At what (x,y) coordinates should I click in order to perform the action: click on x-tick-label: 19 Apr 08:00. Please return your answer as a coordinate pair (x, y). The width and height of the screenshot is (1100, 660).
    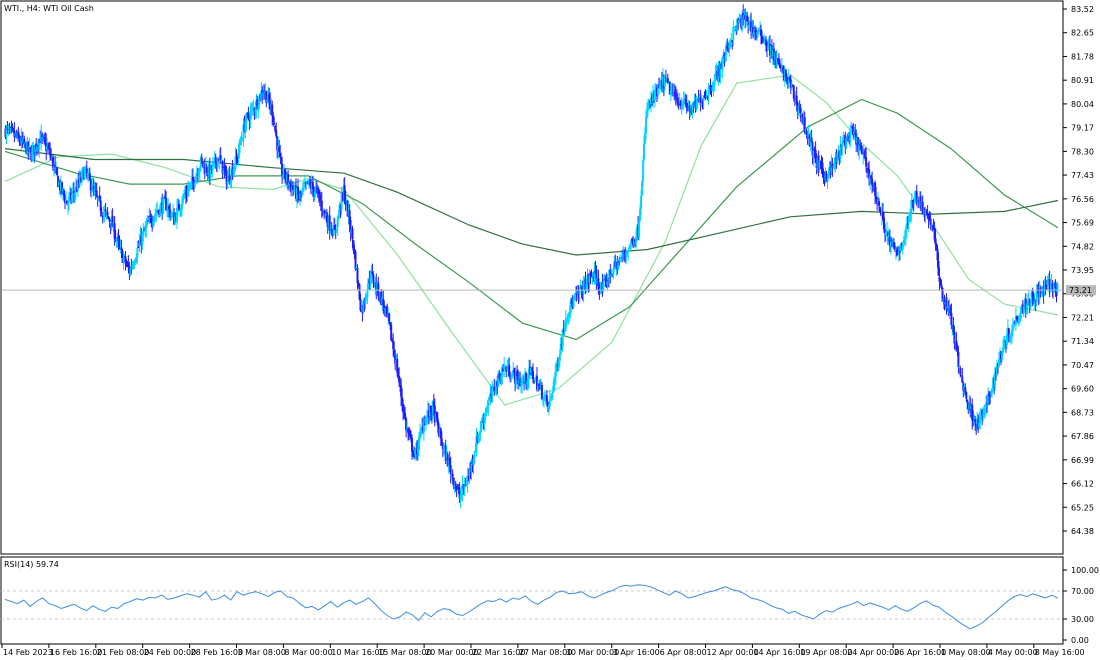
    Looking at the image, I should click on (826, 652).